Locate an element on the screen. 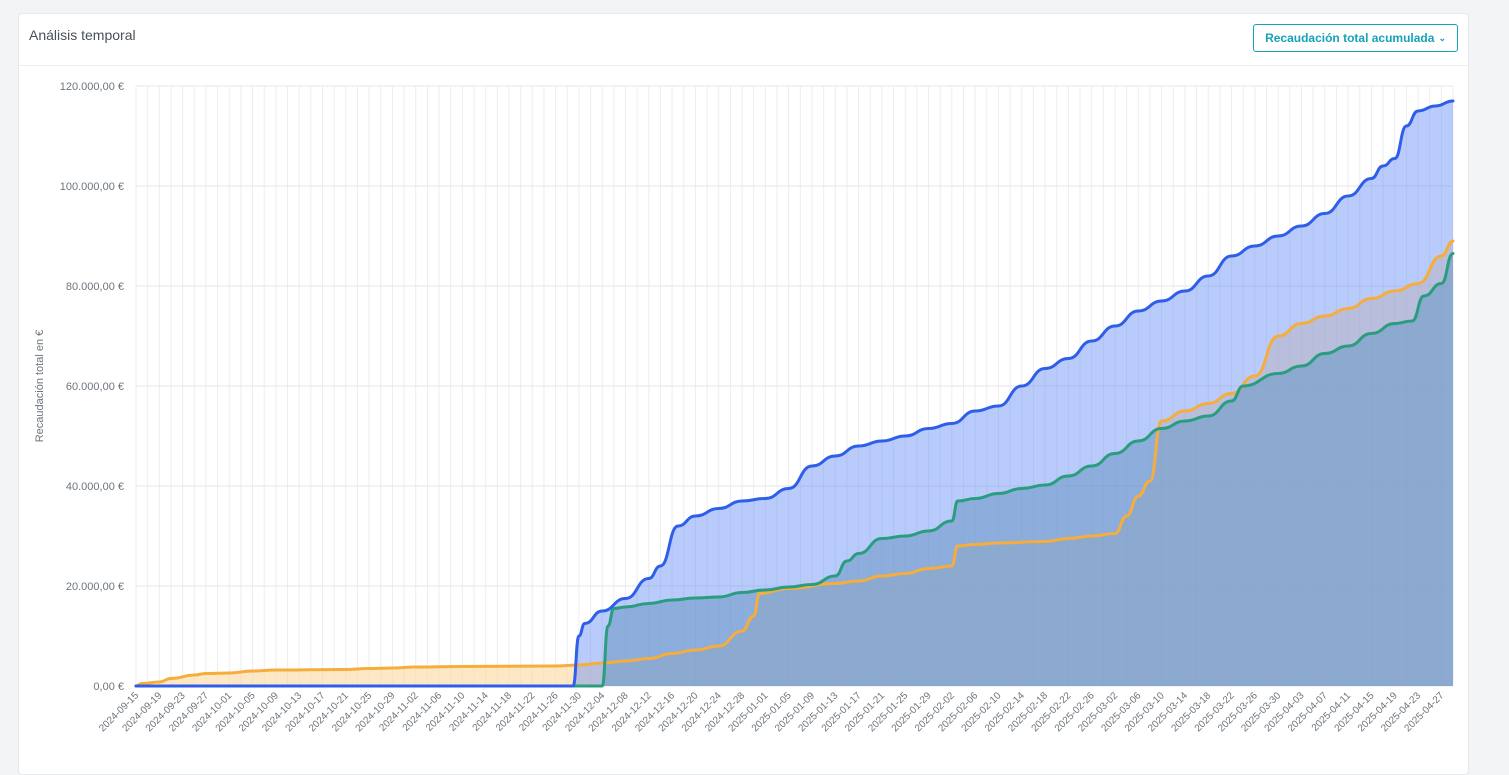 This screenshot has width=1509, height=775. y-tick-label: 20.000,00 € is located at coordinates (95, 587).